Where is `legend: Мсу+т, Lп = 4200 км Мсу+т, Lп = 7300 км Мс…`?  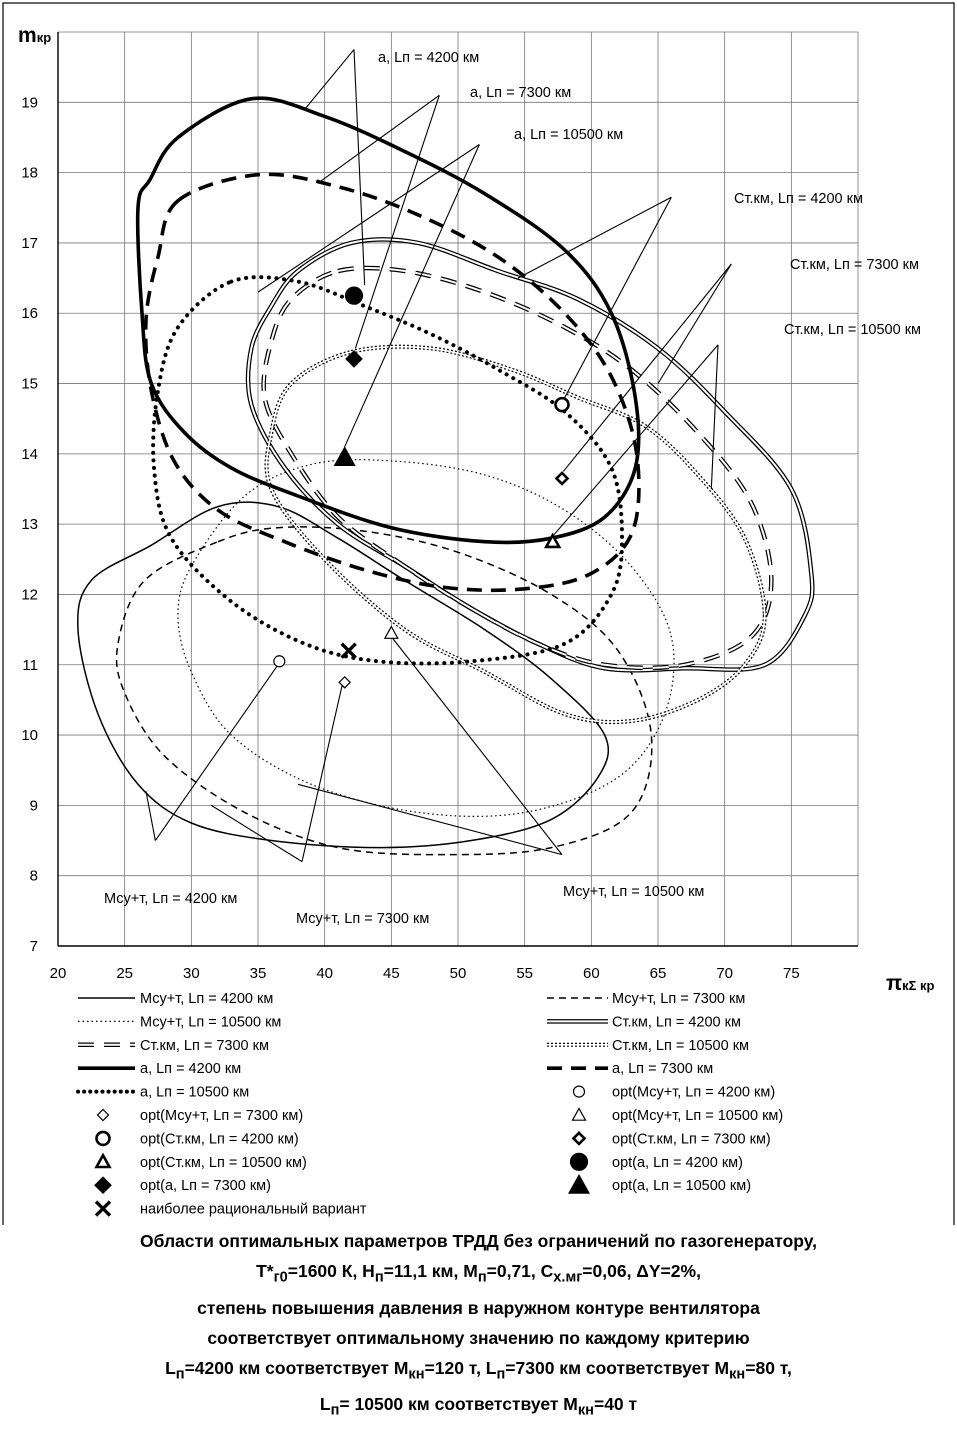
legend: Мсу+т, Lп = 4200 км Мсу+т, Lп = 7300 км Мс… is located at coordinates (429, 1104).